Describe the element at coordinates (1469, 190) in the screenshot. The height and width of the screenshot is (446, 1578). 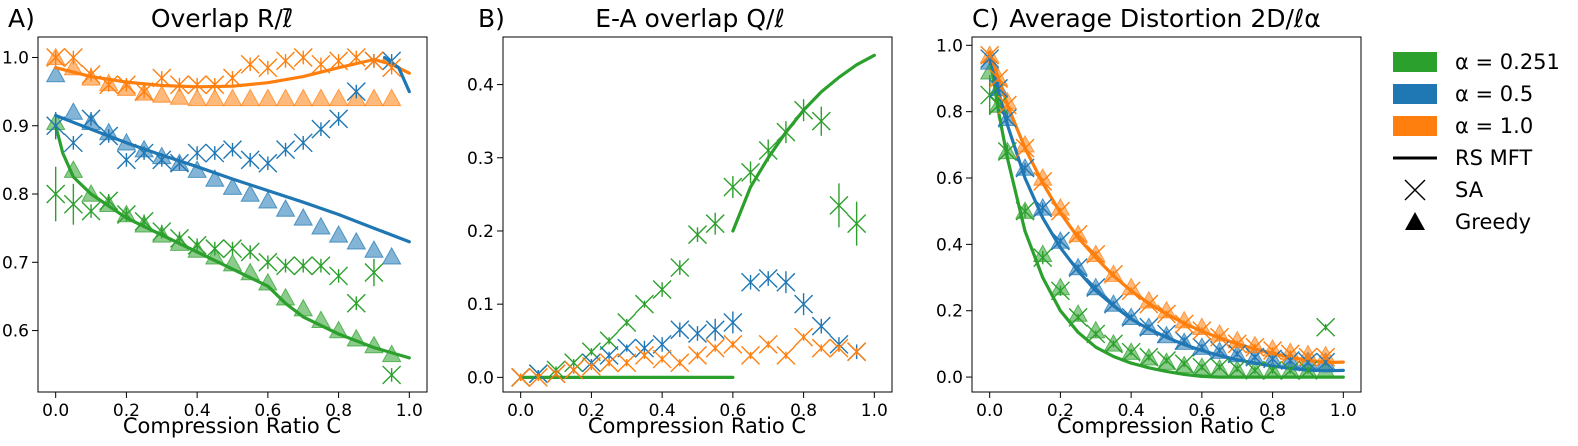
I see `legend-label: SA` at that location.